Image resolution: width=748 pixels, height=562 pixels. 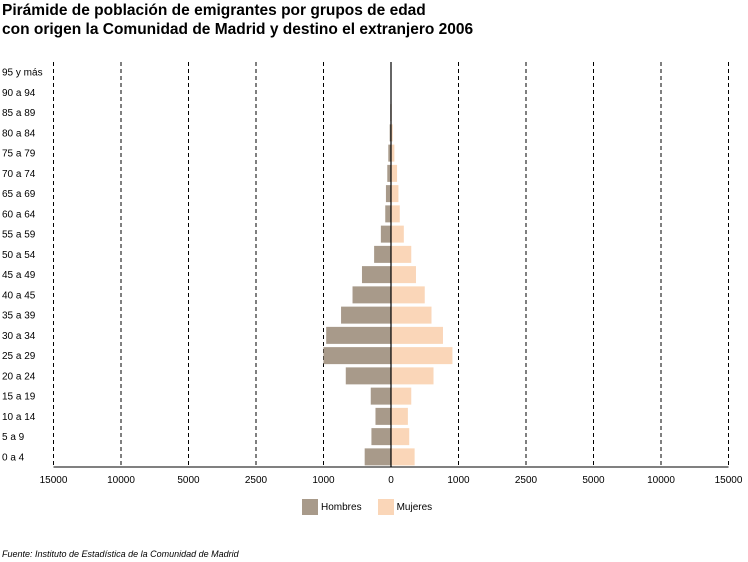 What do you see at coordinates (19, 356) in the screenshot?
I see `age-group-label: 25 a 29` at bounding box center [19, 356].